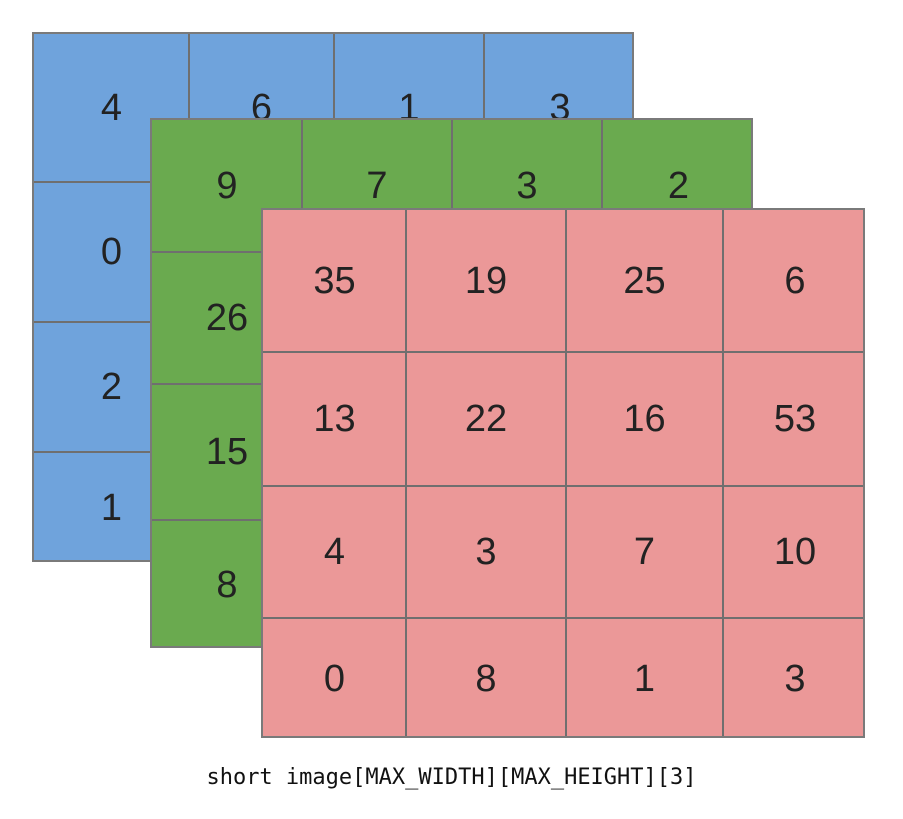  I want to click on red-cell: 53, so click(795, 418).